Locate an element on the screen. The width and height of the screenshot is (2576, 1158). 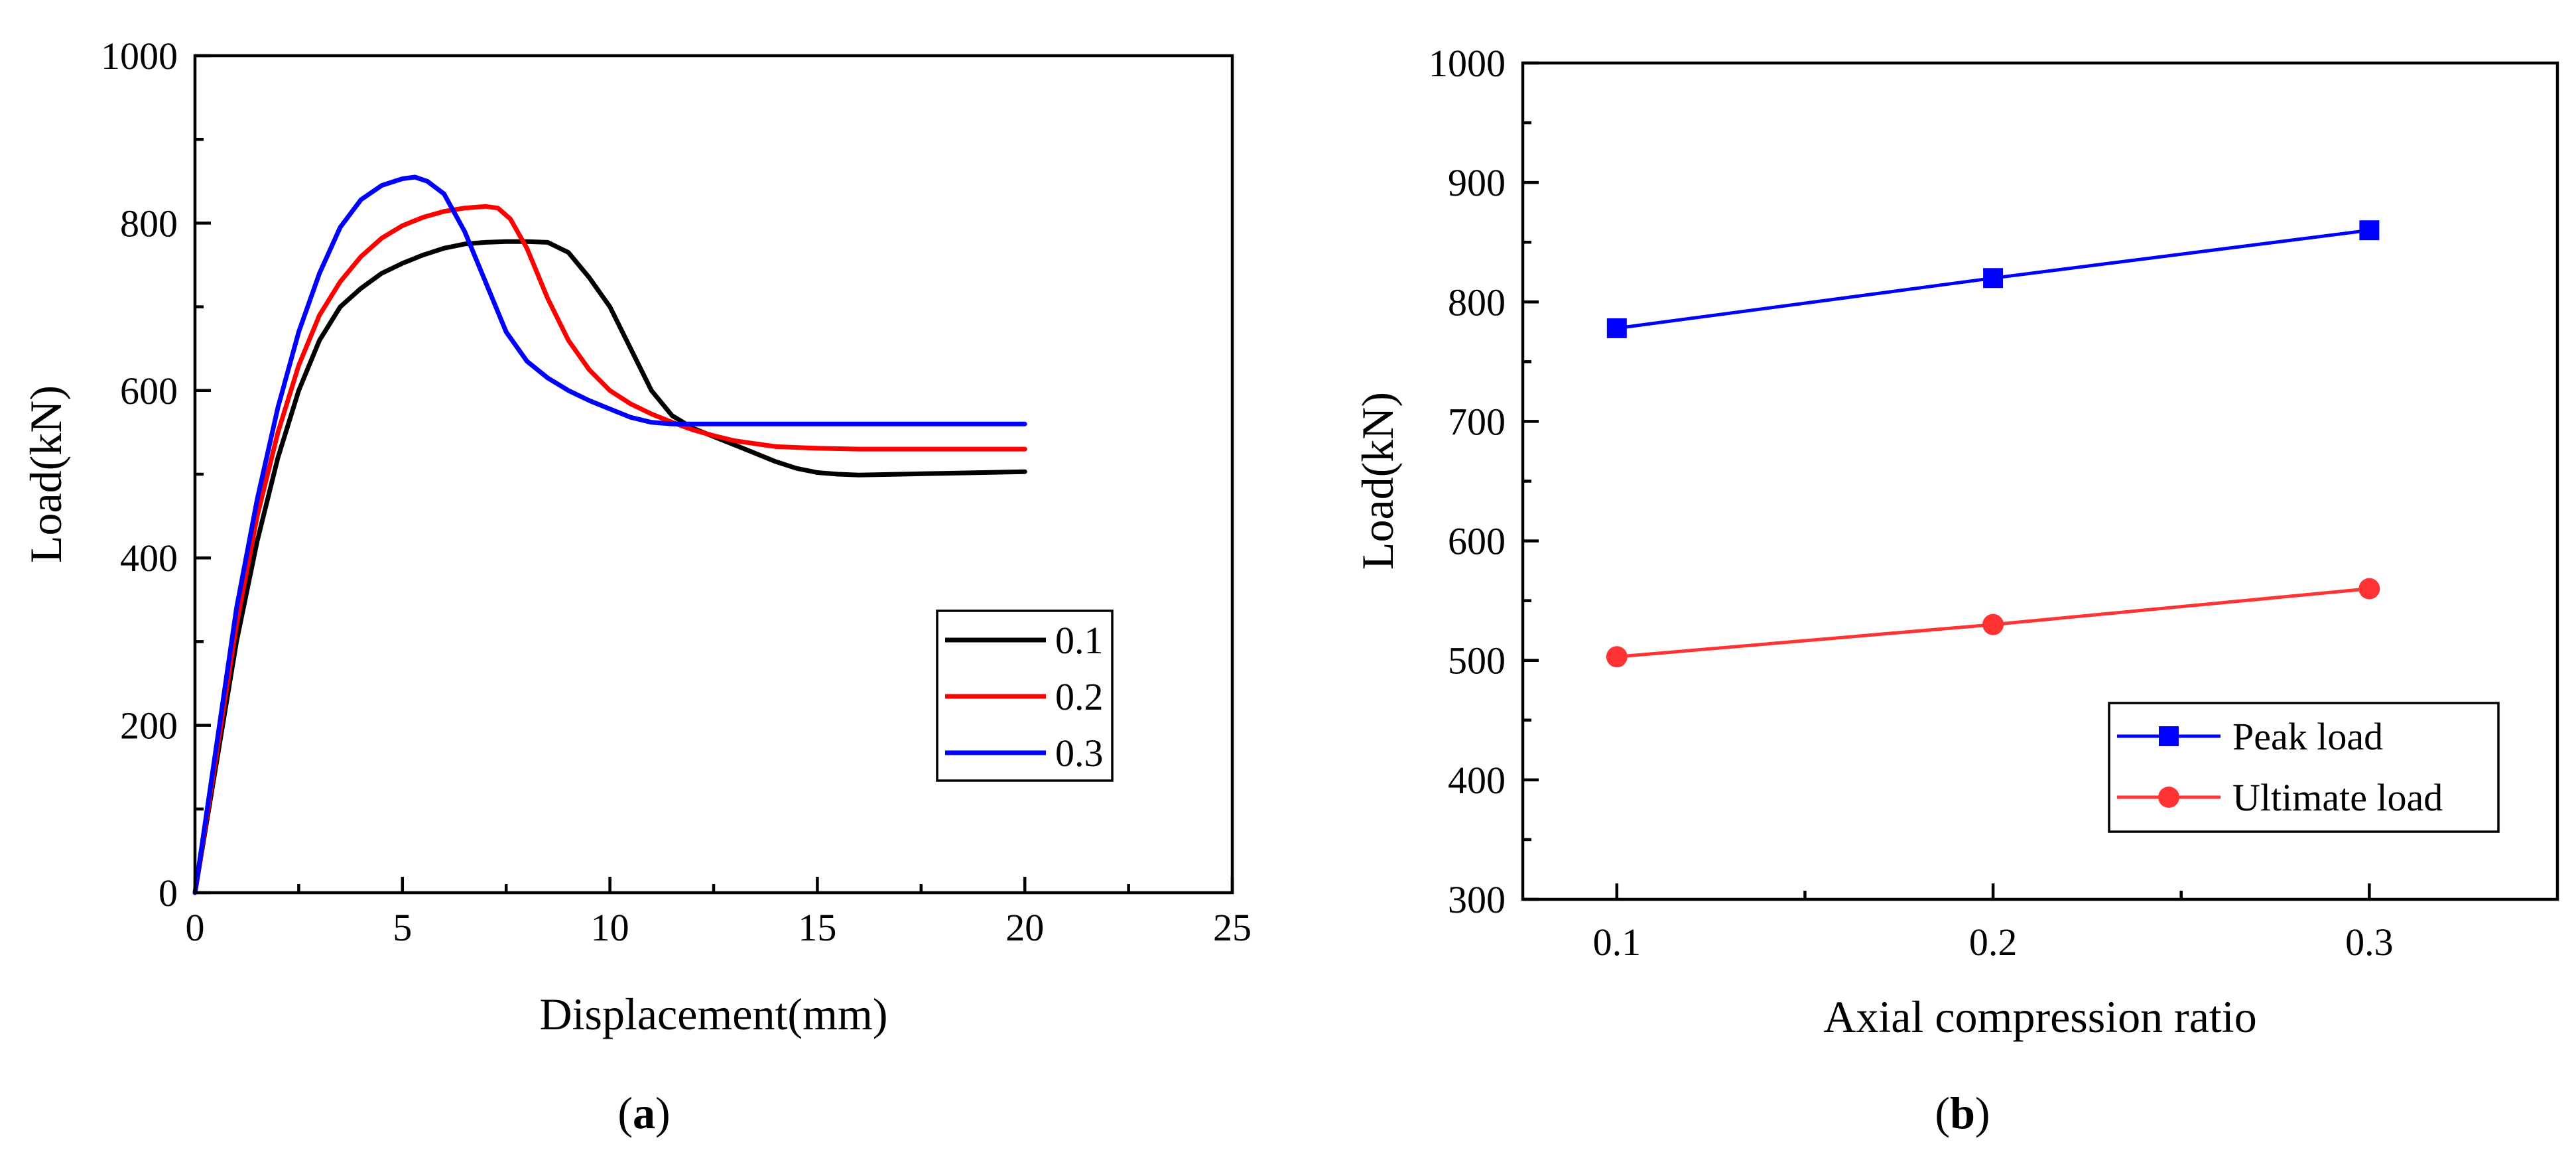
chart-a-ylabel: Load(kN) is located at coordinates (46, 474).